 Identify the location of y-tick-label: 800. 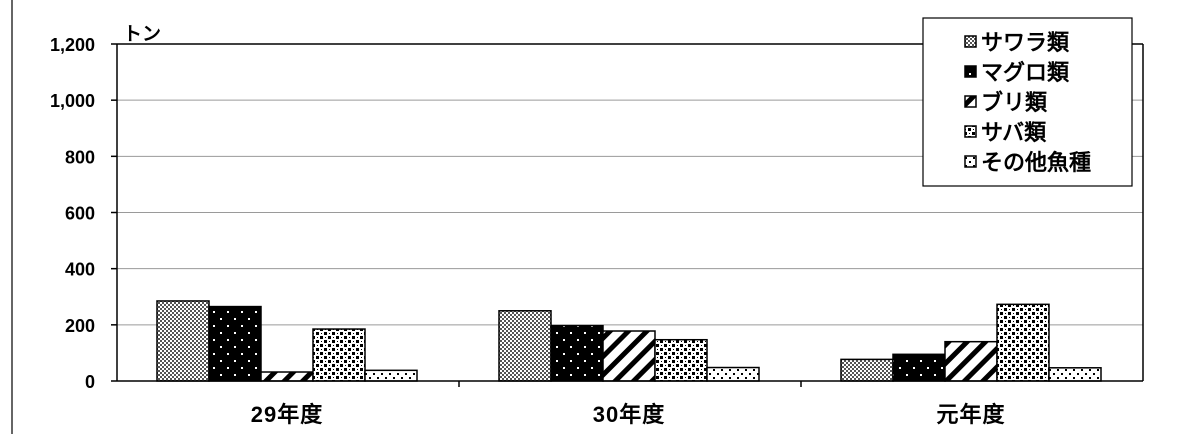
(80, 157).